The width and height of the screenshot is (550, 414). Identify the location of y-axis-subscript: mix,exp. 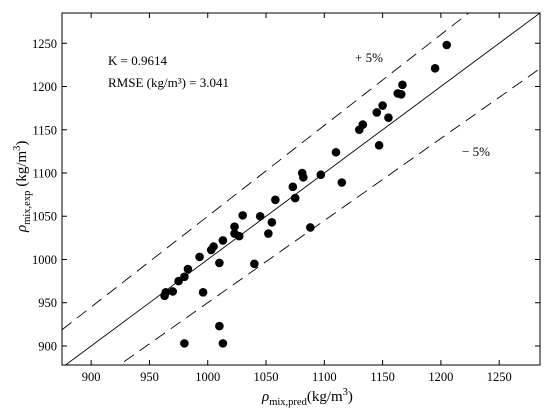
(27, 208).